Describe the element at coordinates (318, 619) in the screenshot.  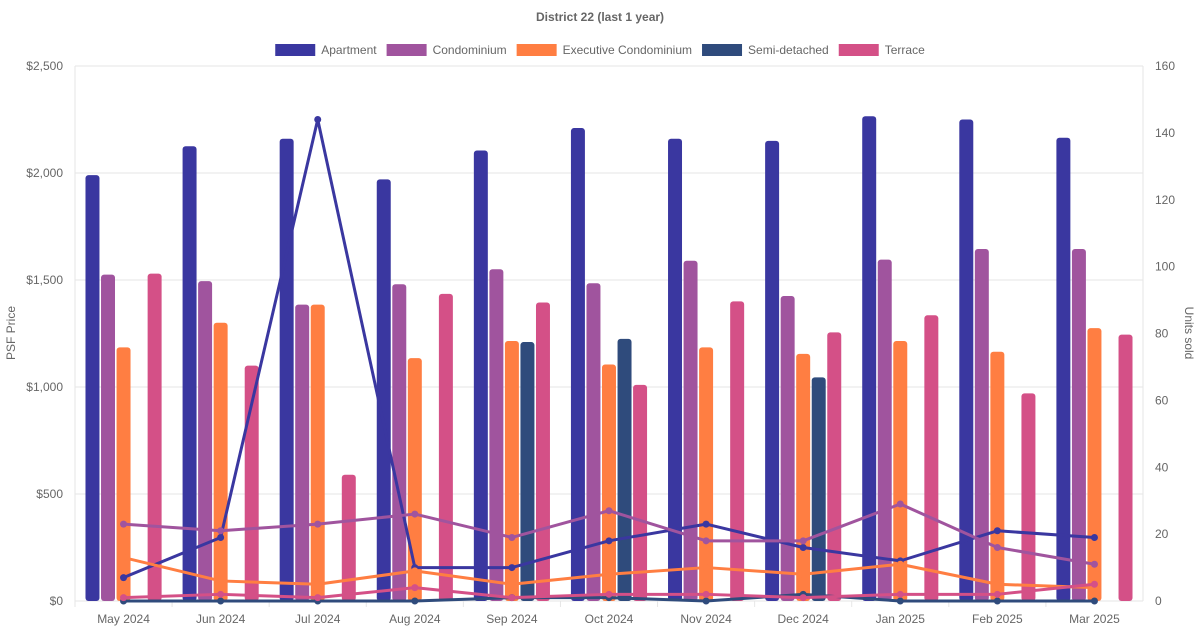
I see `x-tick-label: Jul 2024` at that location.